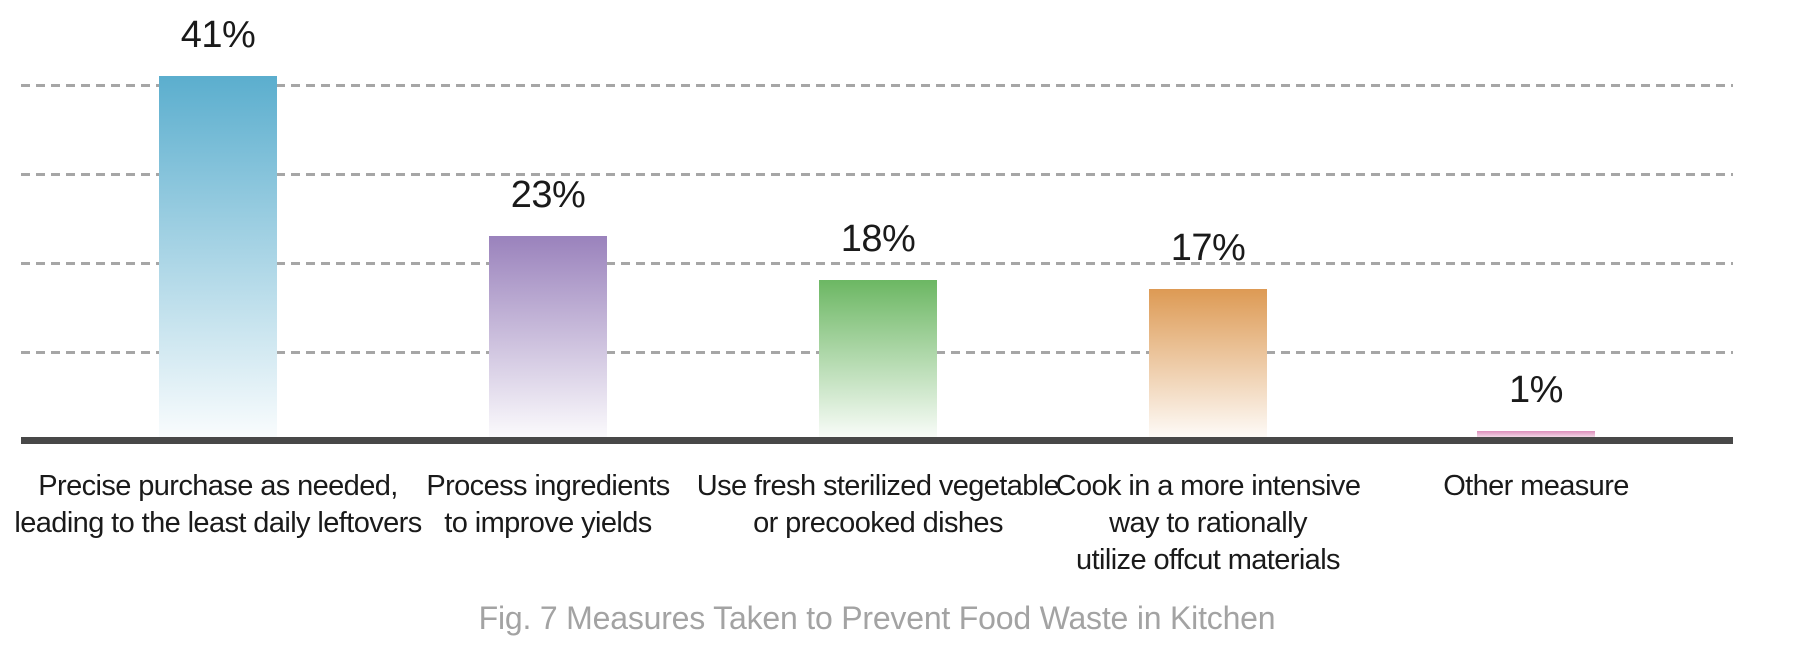  What do you see at coordinates (877, 86) in the screenshot?
I see `gridline-40pct` at bounding box center [877, 86].